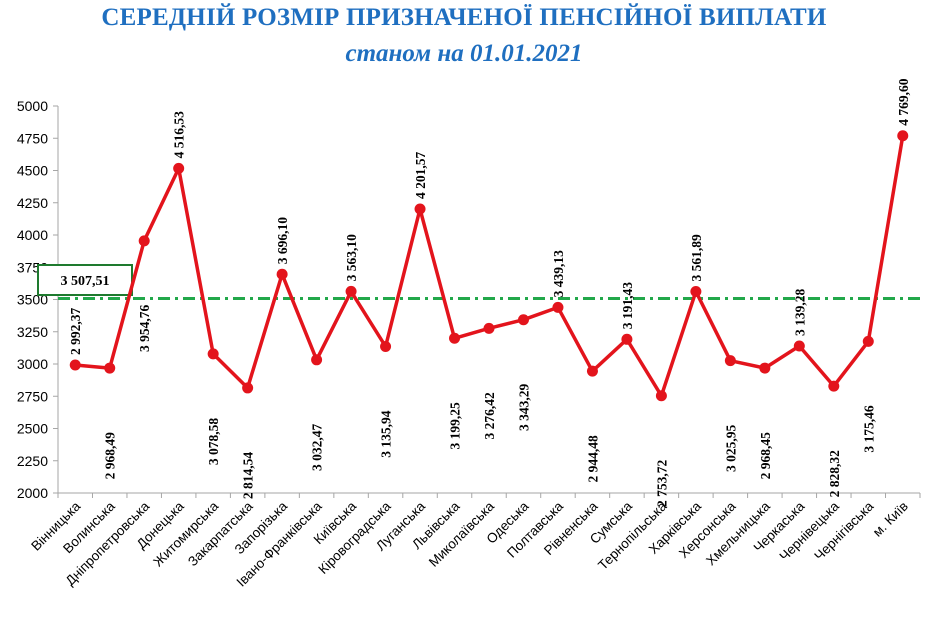  I want to click on data-label: 4 201,57, so click(420, 176).